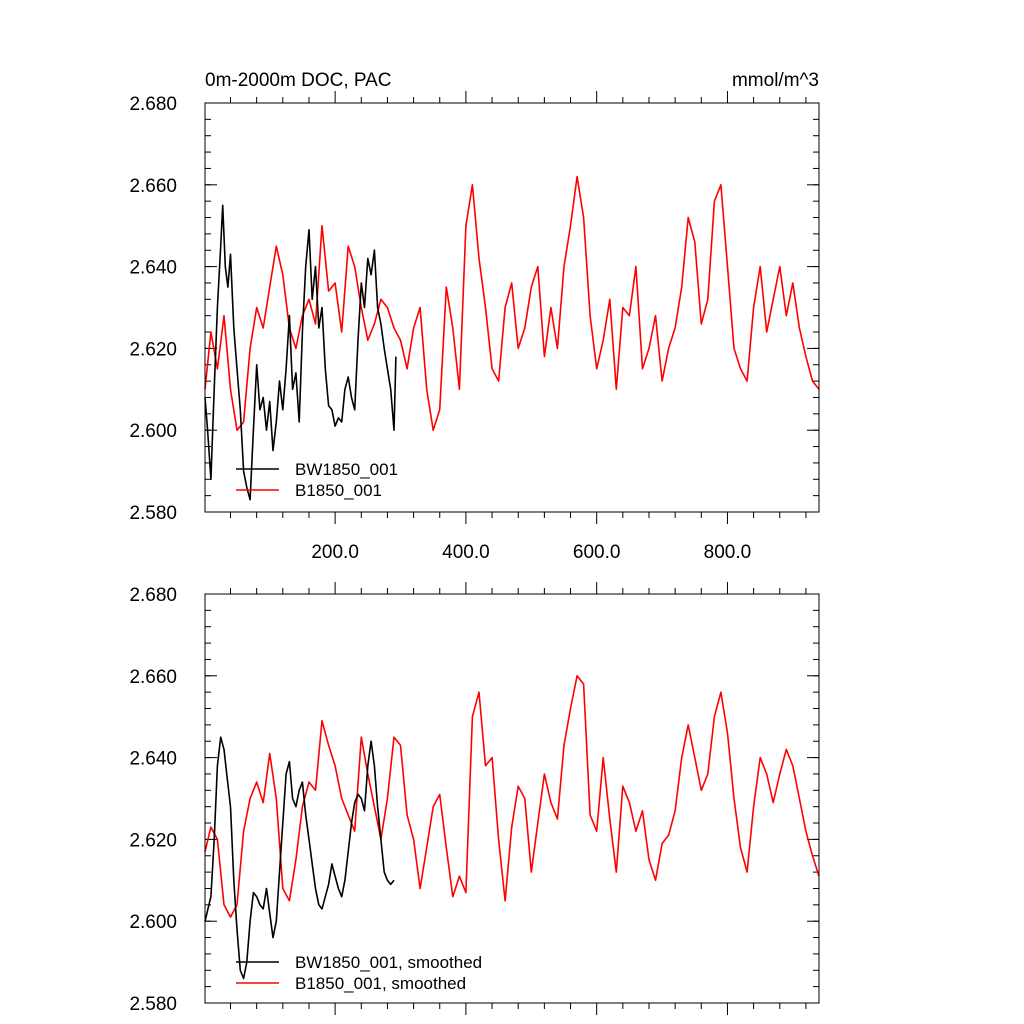  Describe the element at coordinates (338, 490) in the screenshot. I see `legend-label: B1850_001` at that location.